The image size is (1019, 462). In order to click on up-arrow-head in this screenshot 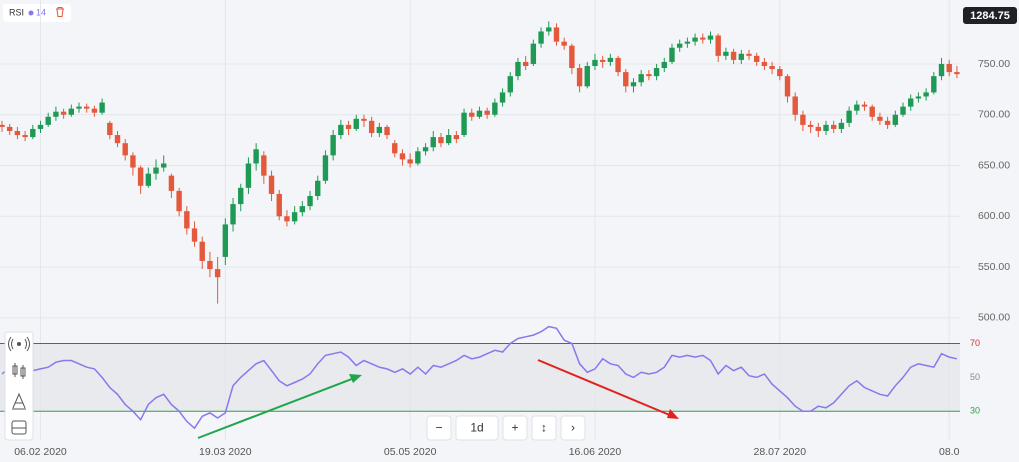, I will do `click(355, 378)`.